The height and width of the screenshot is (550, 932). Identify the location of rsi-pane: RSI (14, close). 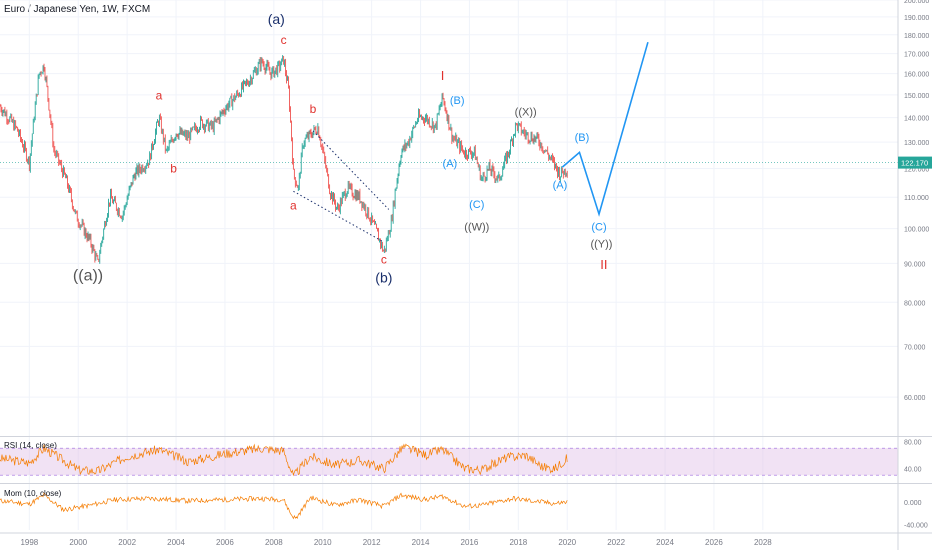
(449, 459).